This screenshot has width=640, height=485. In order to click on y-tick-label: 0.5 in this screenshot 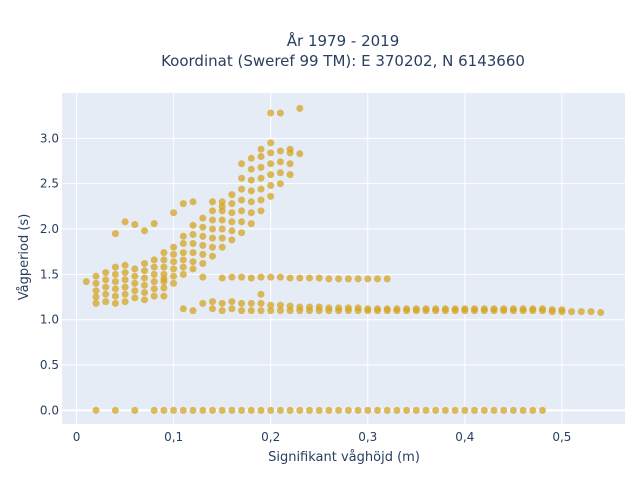, I will do `click(49, 365)`.